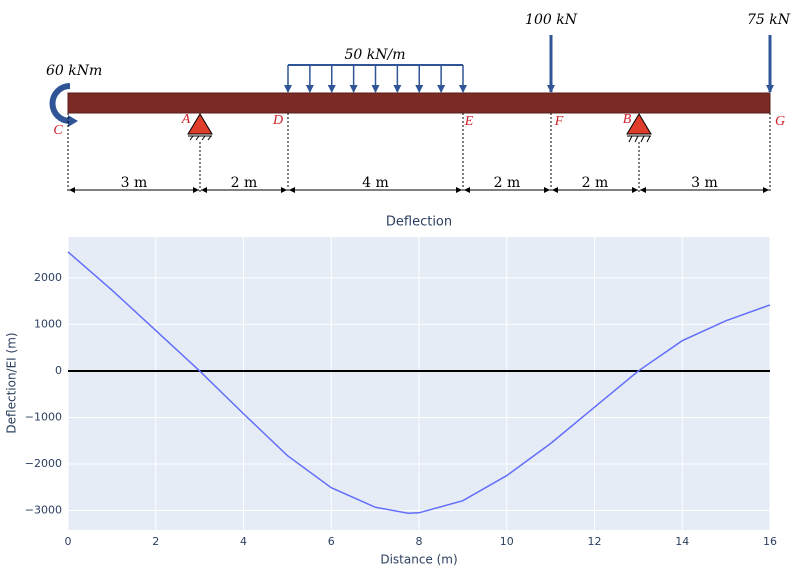 This screenshot has width=800, height=571. I want to click on chart-title: Deflection, so click(419, 222).